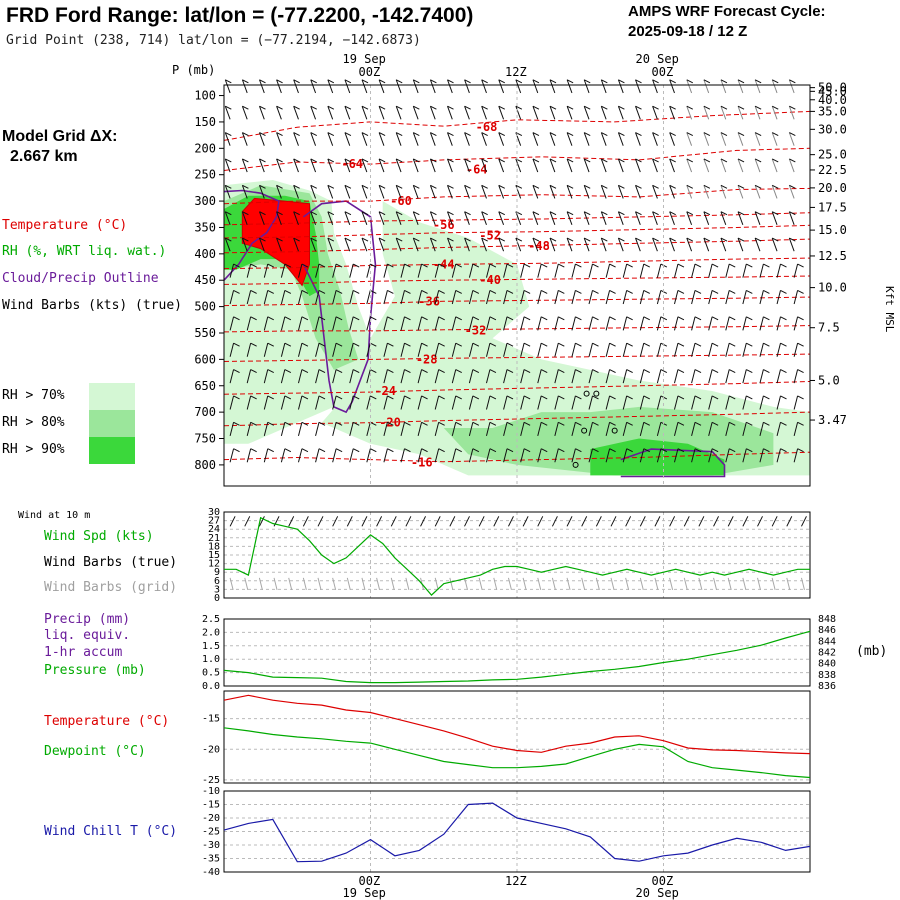  What do you see at coordinates (205, 96) in the screenshot?
I see `pressure-tick-label: 100` at bounding box center [205, 96].